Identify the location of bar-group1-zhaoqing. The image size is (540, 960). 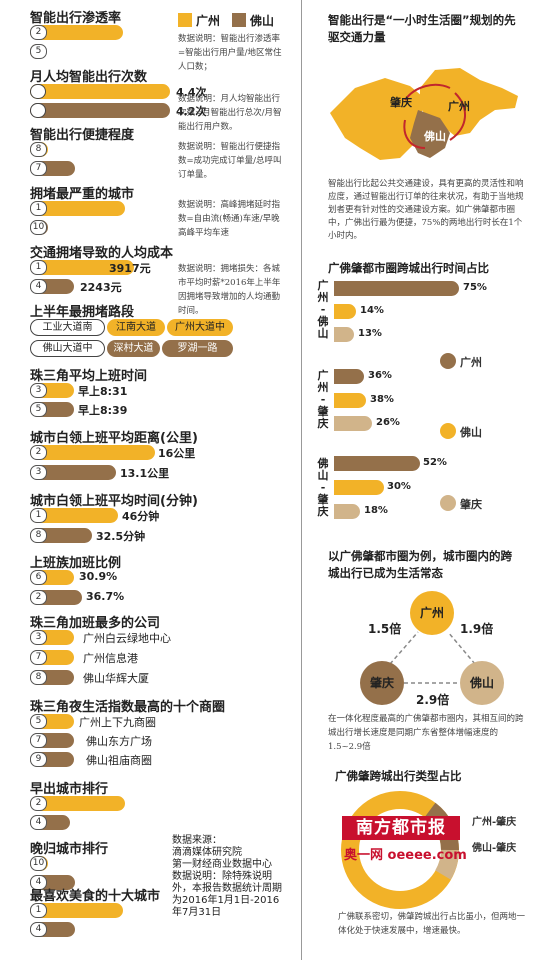
(344, 334).